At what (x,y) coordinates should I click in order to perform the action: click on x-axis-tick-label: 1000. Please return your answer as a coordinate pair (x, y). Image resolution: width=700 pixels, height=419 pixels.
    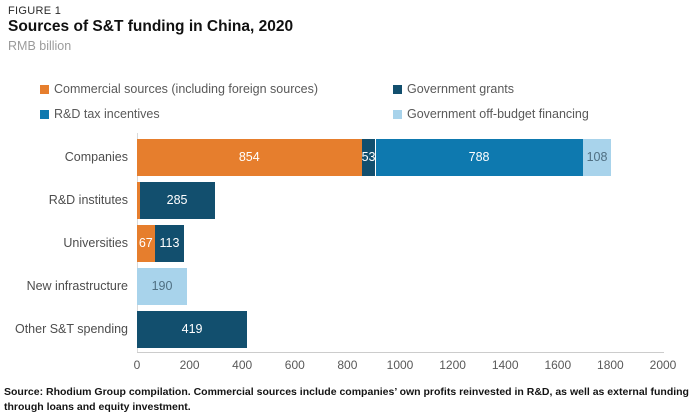
    Looking at the image, I should click on (400, 365).